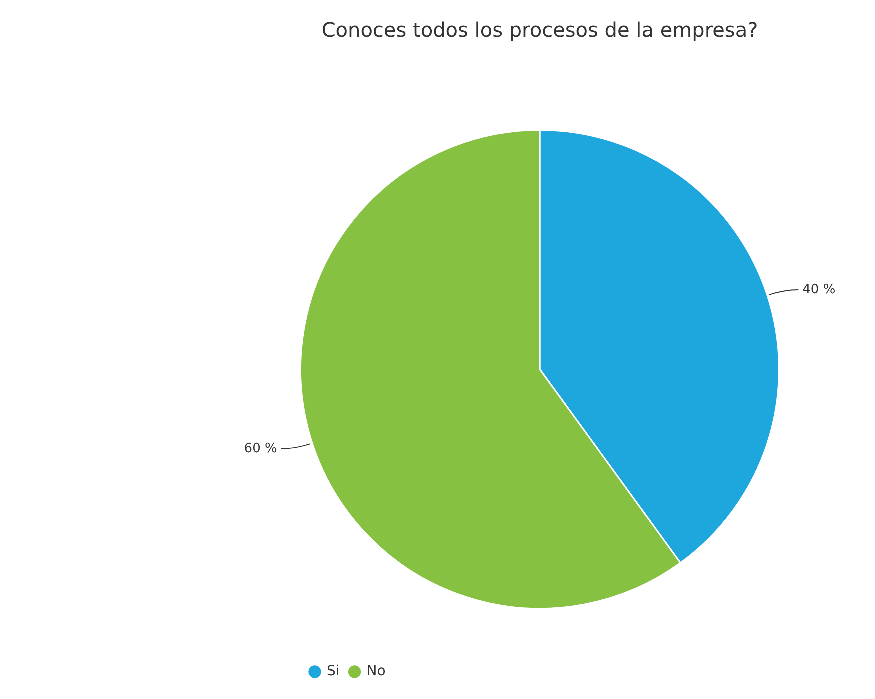 Image resolution: width=875 pixels, height=699 pixels. I want to click on chart-title: Conoces todos los procesos de la empresa?, so click(540, 30).